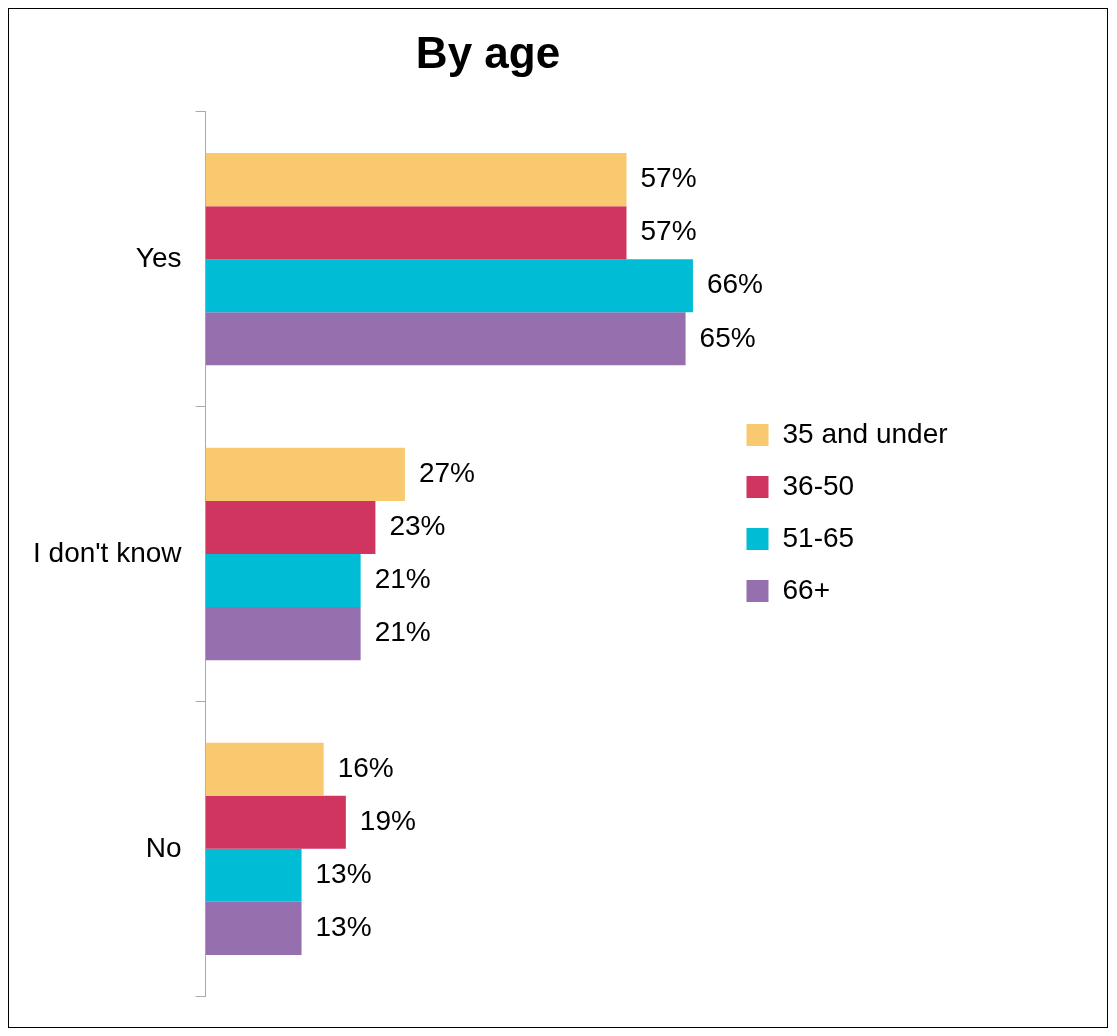  What do you see at coordinates (735, 284) in the screenshot?
I see `data-label: 66%` at bounding box center [735, 284].